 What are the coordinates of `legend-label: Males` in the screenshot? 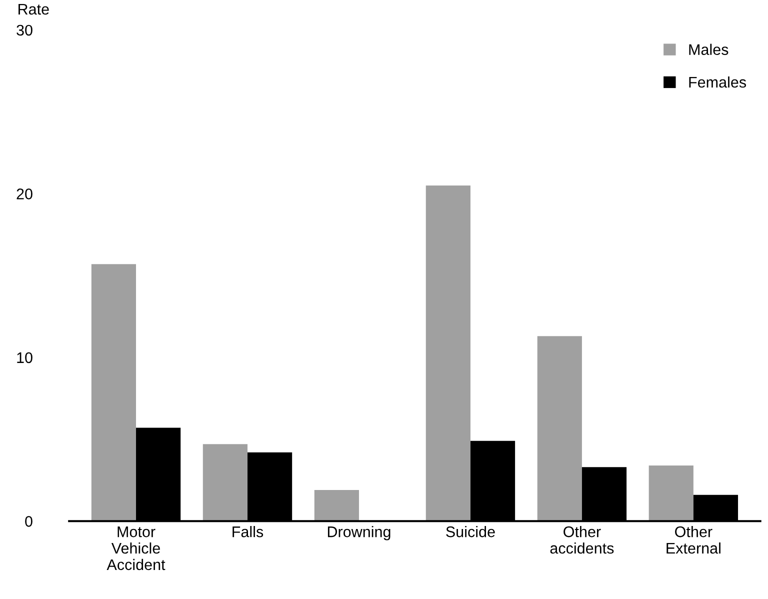 It's located at (708, 50).